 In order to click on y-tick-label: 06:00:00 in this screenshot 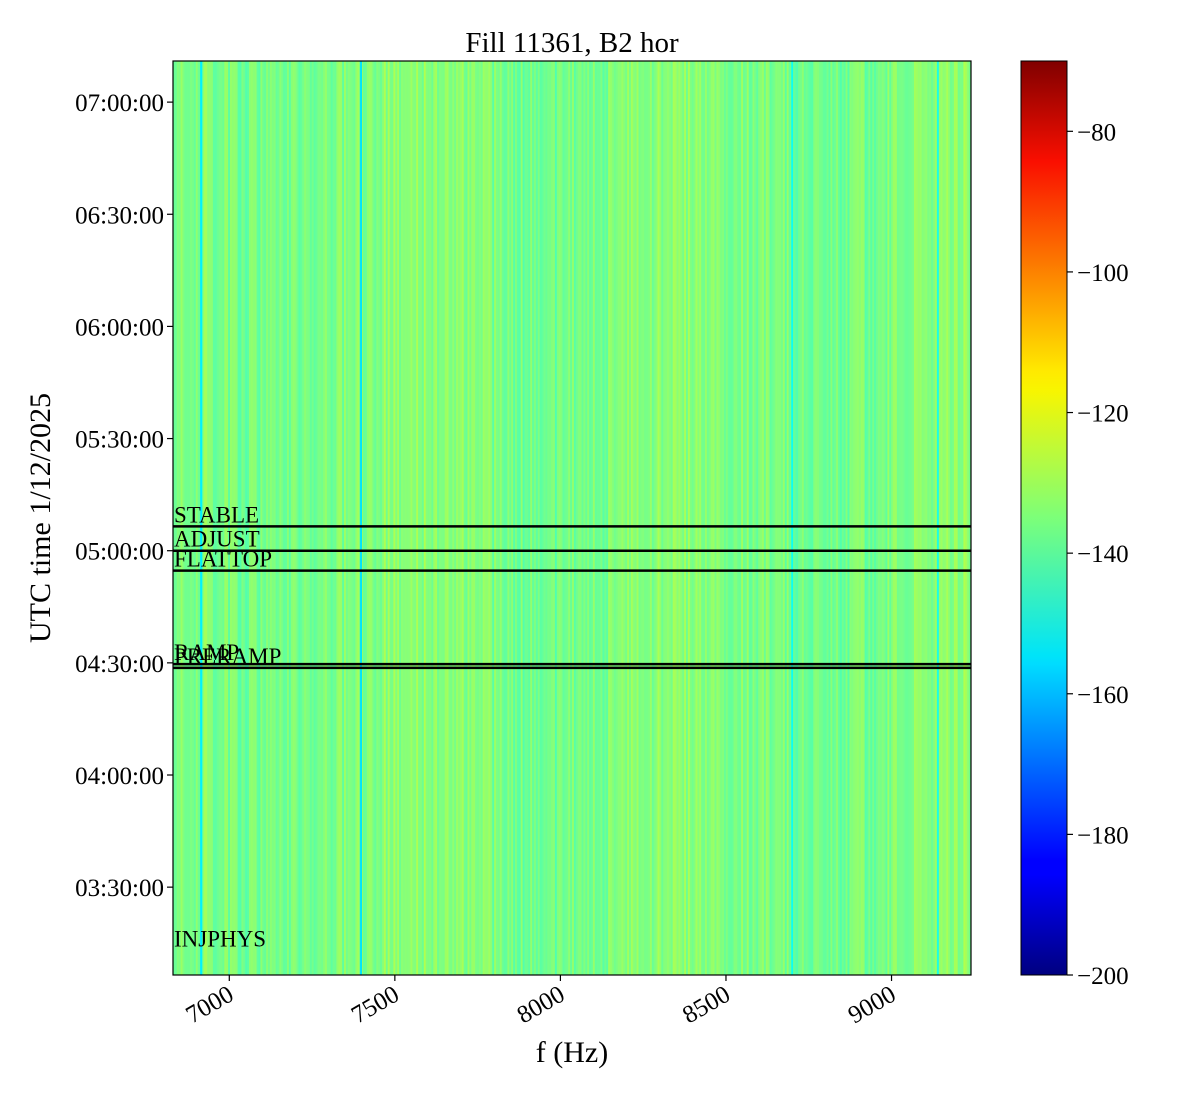, I will do `click(119, 327)`.